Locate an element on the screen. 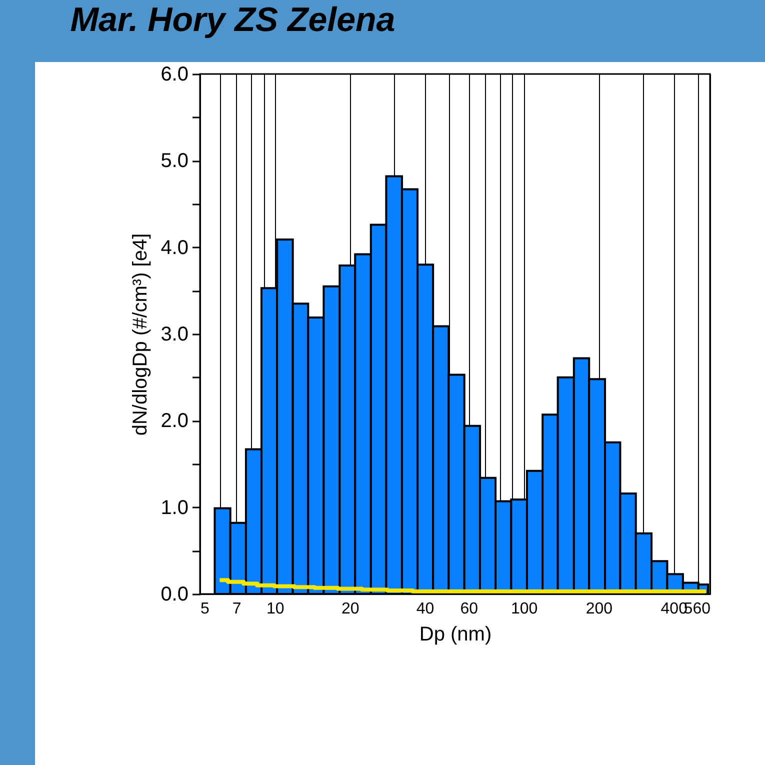 The height and width of the screenshot is (765, 765). y-tick-label: 5.0 is located at coordinates (174, 161).